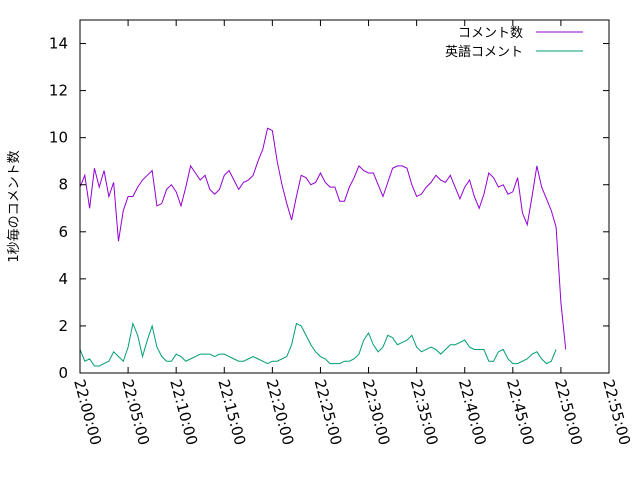  What do you see at coordinates (484, 52) in the screenshot?
I see `legend-label-2: 英語コメント` at bounding box center [484, 52].